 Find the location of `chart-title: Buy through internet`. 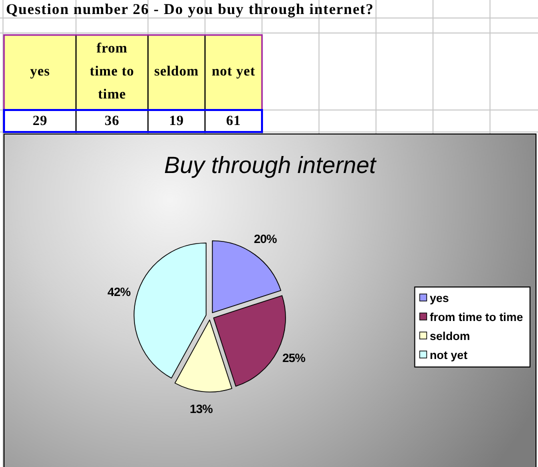

chart-title: Buy through internet is located at coordinates (271, 165).